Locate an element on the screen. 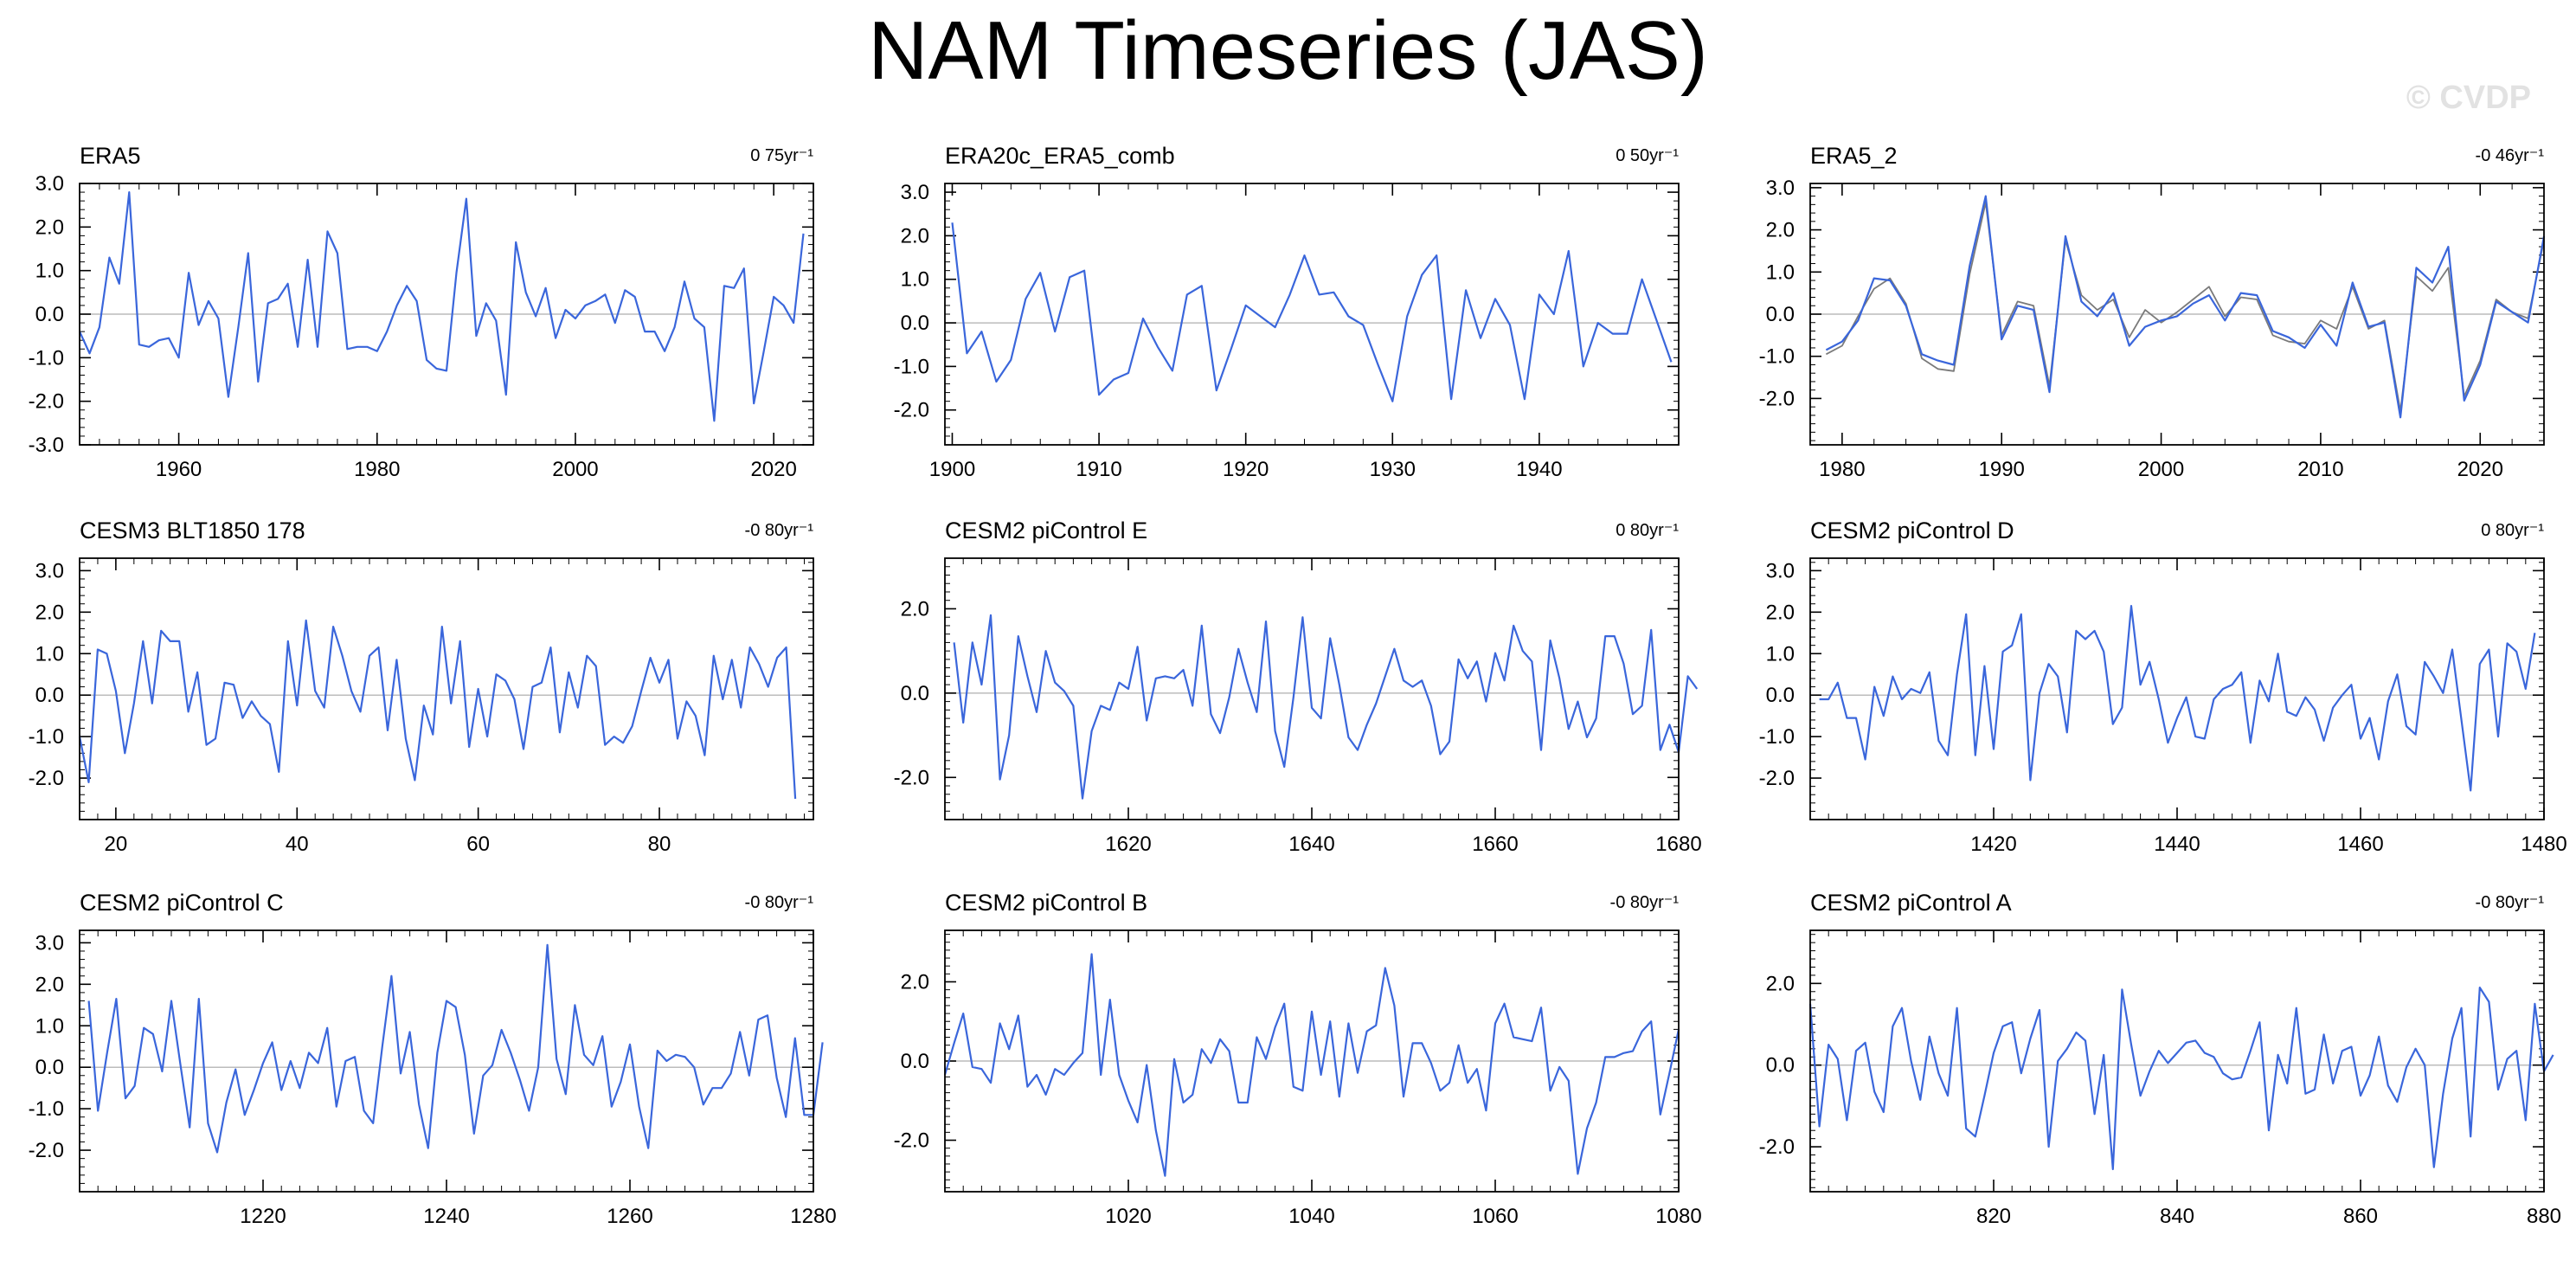 The height and width of the screenshot is (1267, 2576). panel-title: ERA5 is located at coordinates (110, 156).